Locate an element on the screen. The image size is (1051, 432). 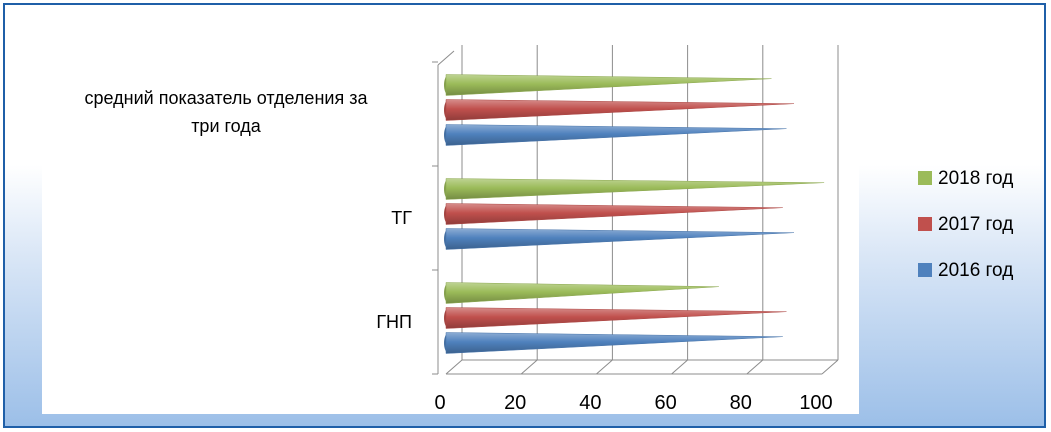
cone-2016-год-средний-показатель-о is located at coordinates (616, 135).